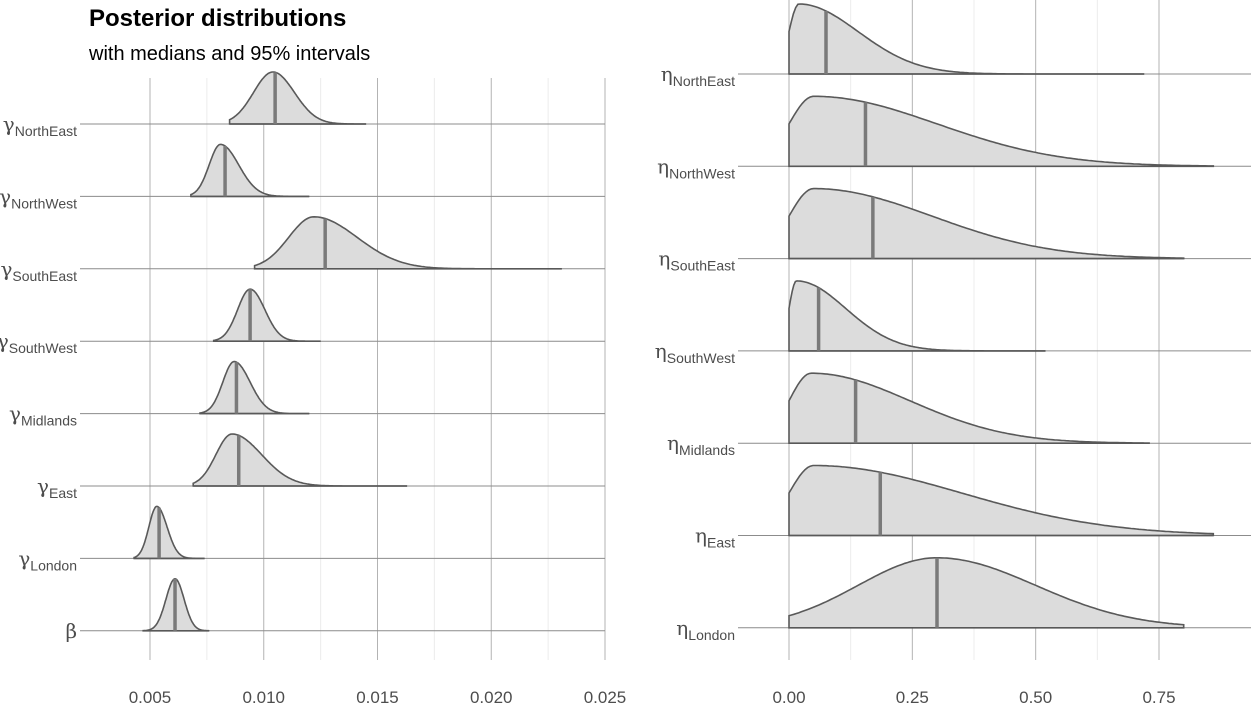  I want to click on right-row-northwest-density, so click(1001, 131).